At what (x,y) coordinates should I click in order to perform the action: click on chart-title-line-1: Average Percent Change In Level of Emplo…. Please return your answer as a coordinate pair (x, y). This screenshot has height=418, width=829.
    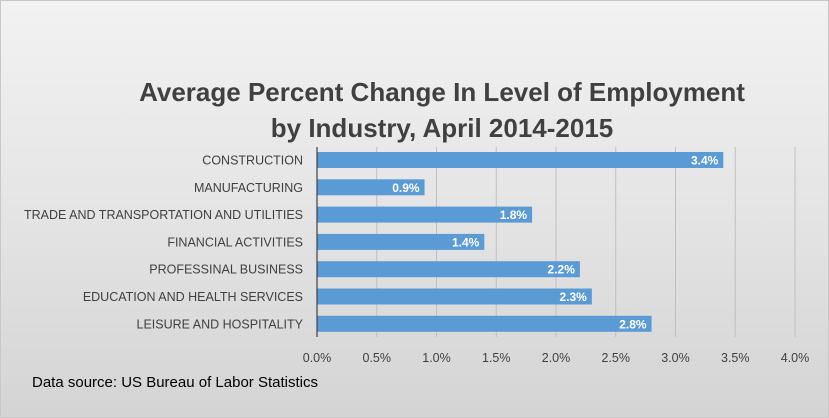
    Looking at the image, I should click on (442, 92).